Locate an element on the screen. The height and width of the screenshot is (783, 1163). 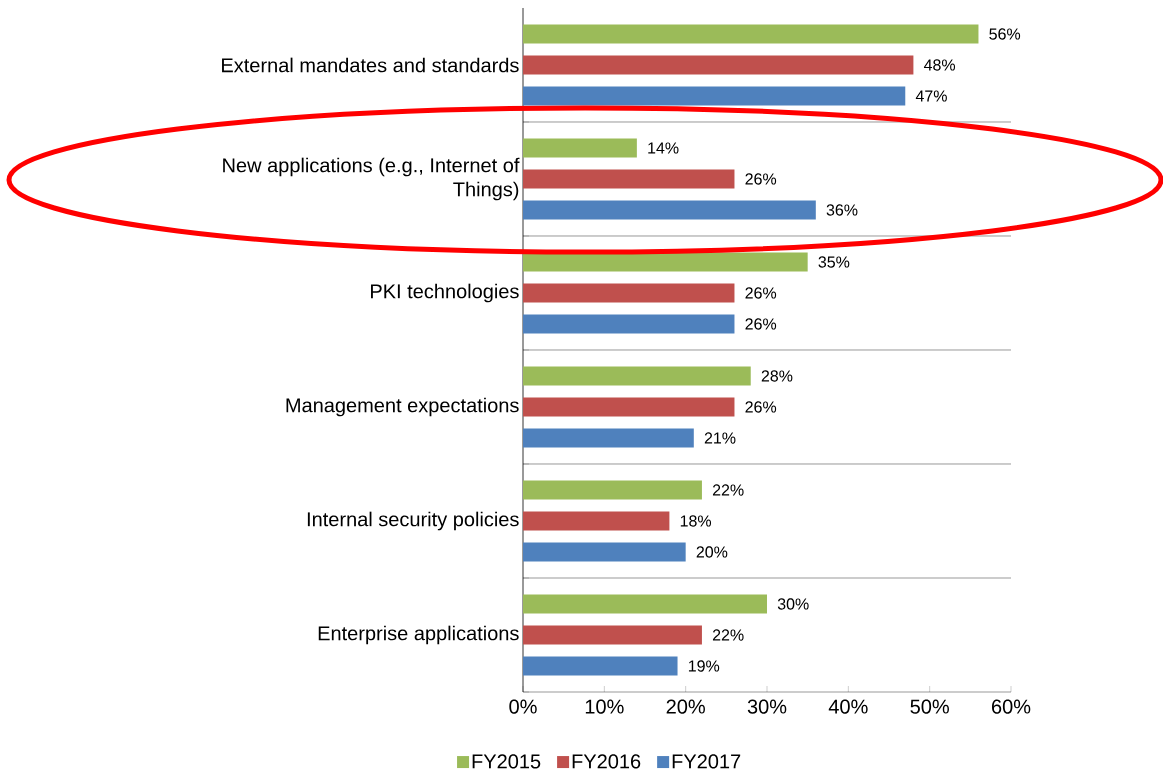
x-tick-label: 10% is located at coordinates (604, 706).